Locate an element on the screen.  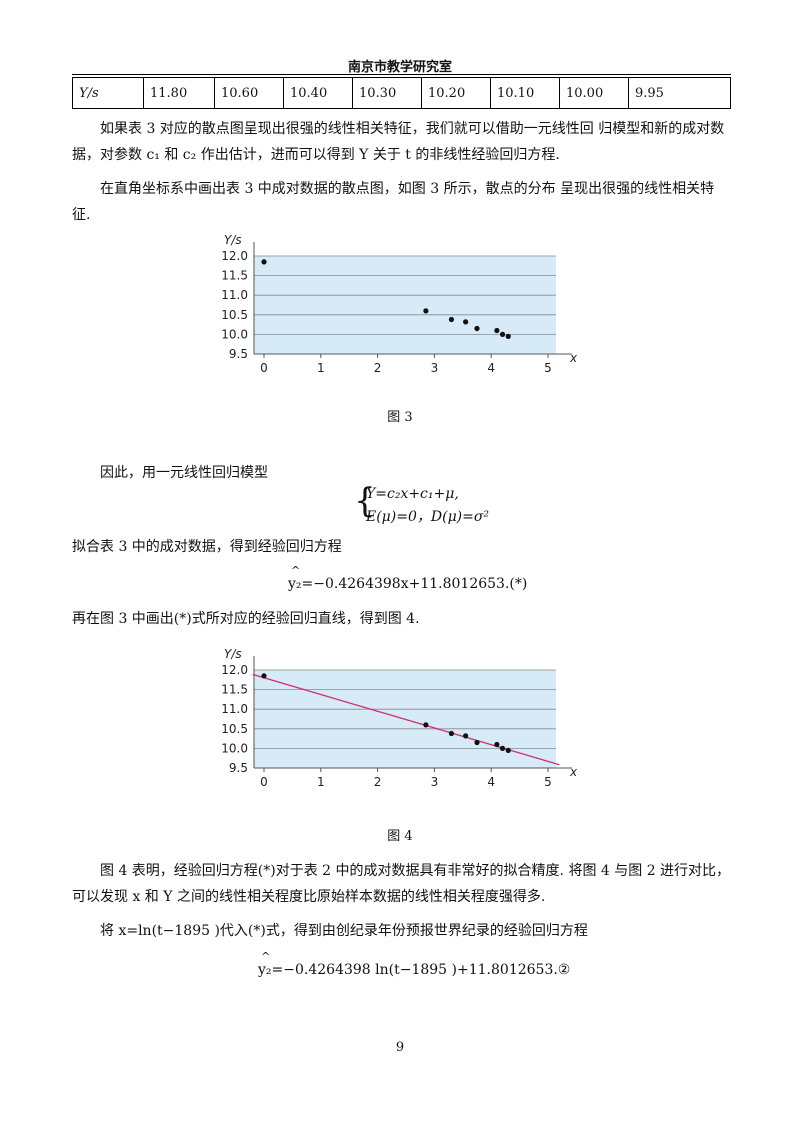
equation-body: =−0.4264398 ln(t−1895 )+11.8012653.② is located at coordinates (421, 970).